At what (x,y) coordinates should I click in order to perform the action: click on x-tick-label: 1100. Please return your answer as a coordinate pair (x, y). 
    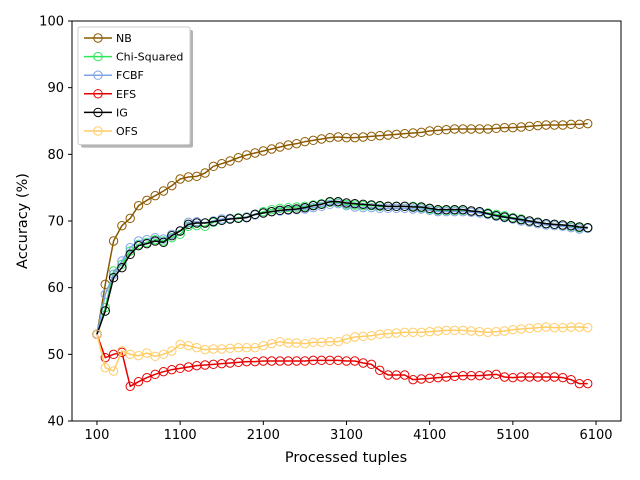
    Looking at the image, I should click on (180, 435).